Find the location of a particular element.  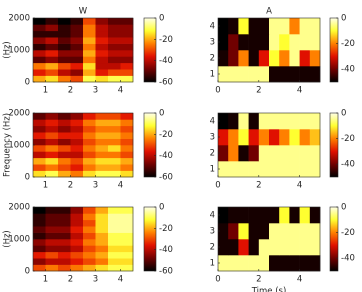

x-tick-label: 3 is located at coordinates (95, 280).